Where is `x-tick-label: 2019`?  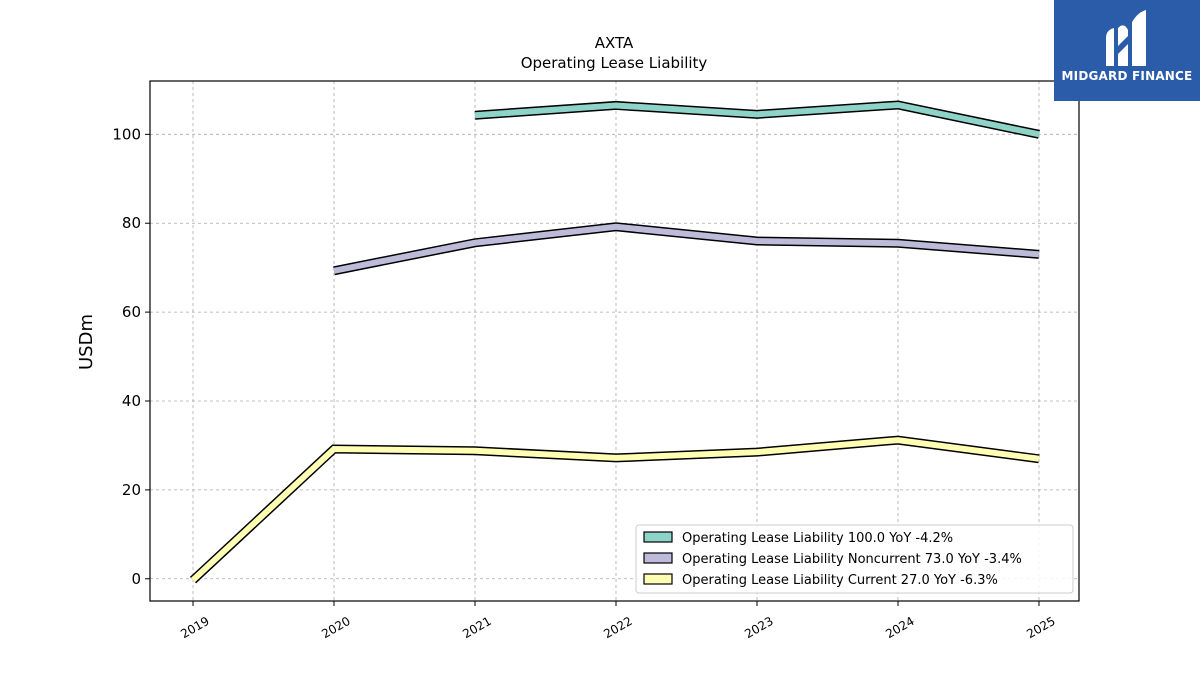 x-tick-label: 2019 is located at coordinates (194, 627).